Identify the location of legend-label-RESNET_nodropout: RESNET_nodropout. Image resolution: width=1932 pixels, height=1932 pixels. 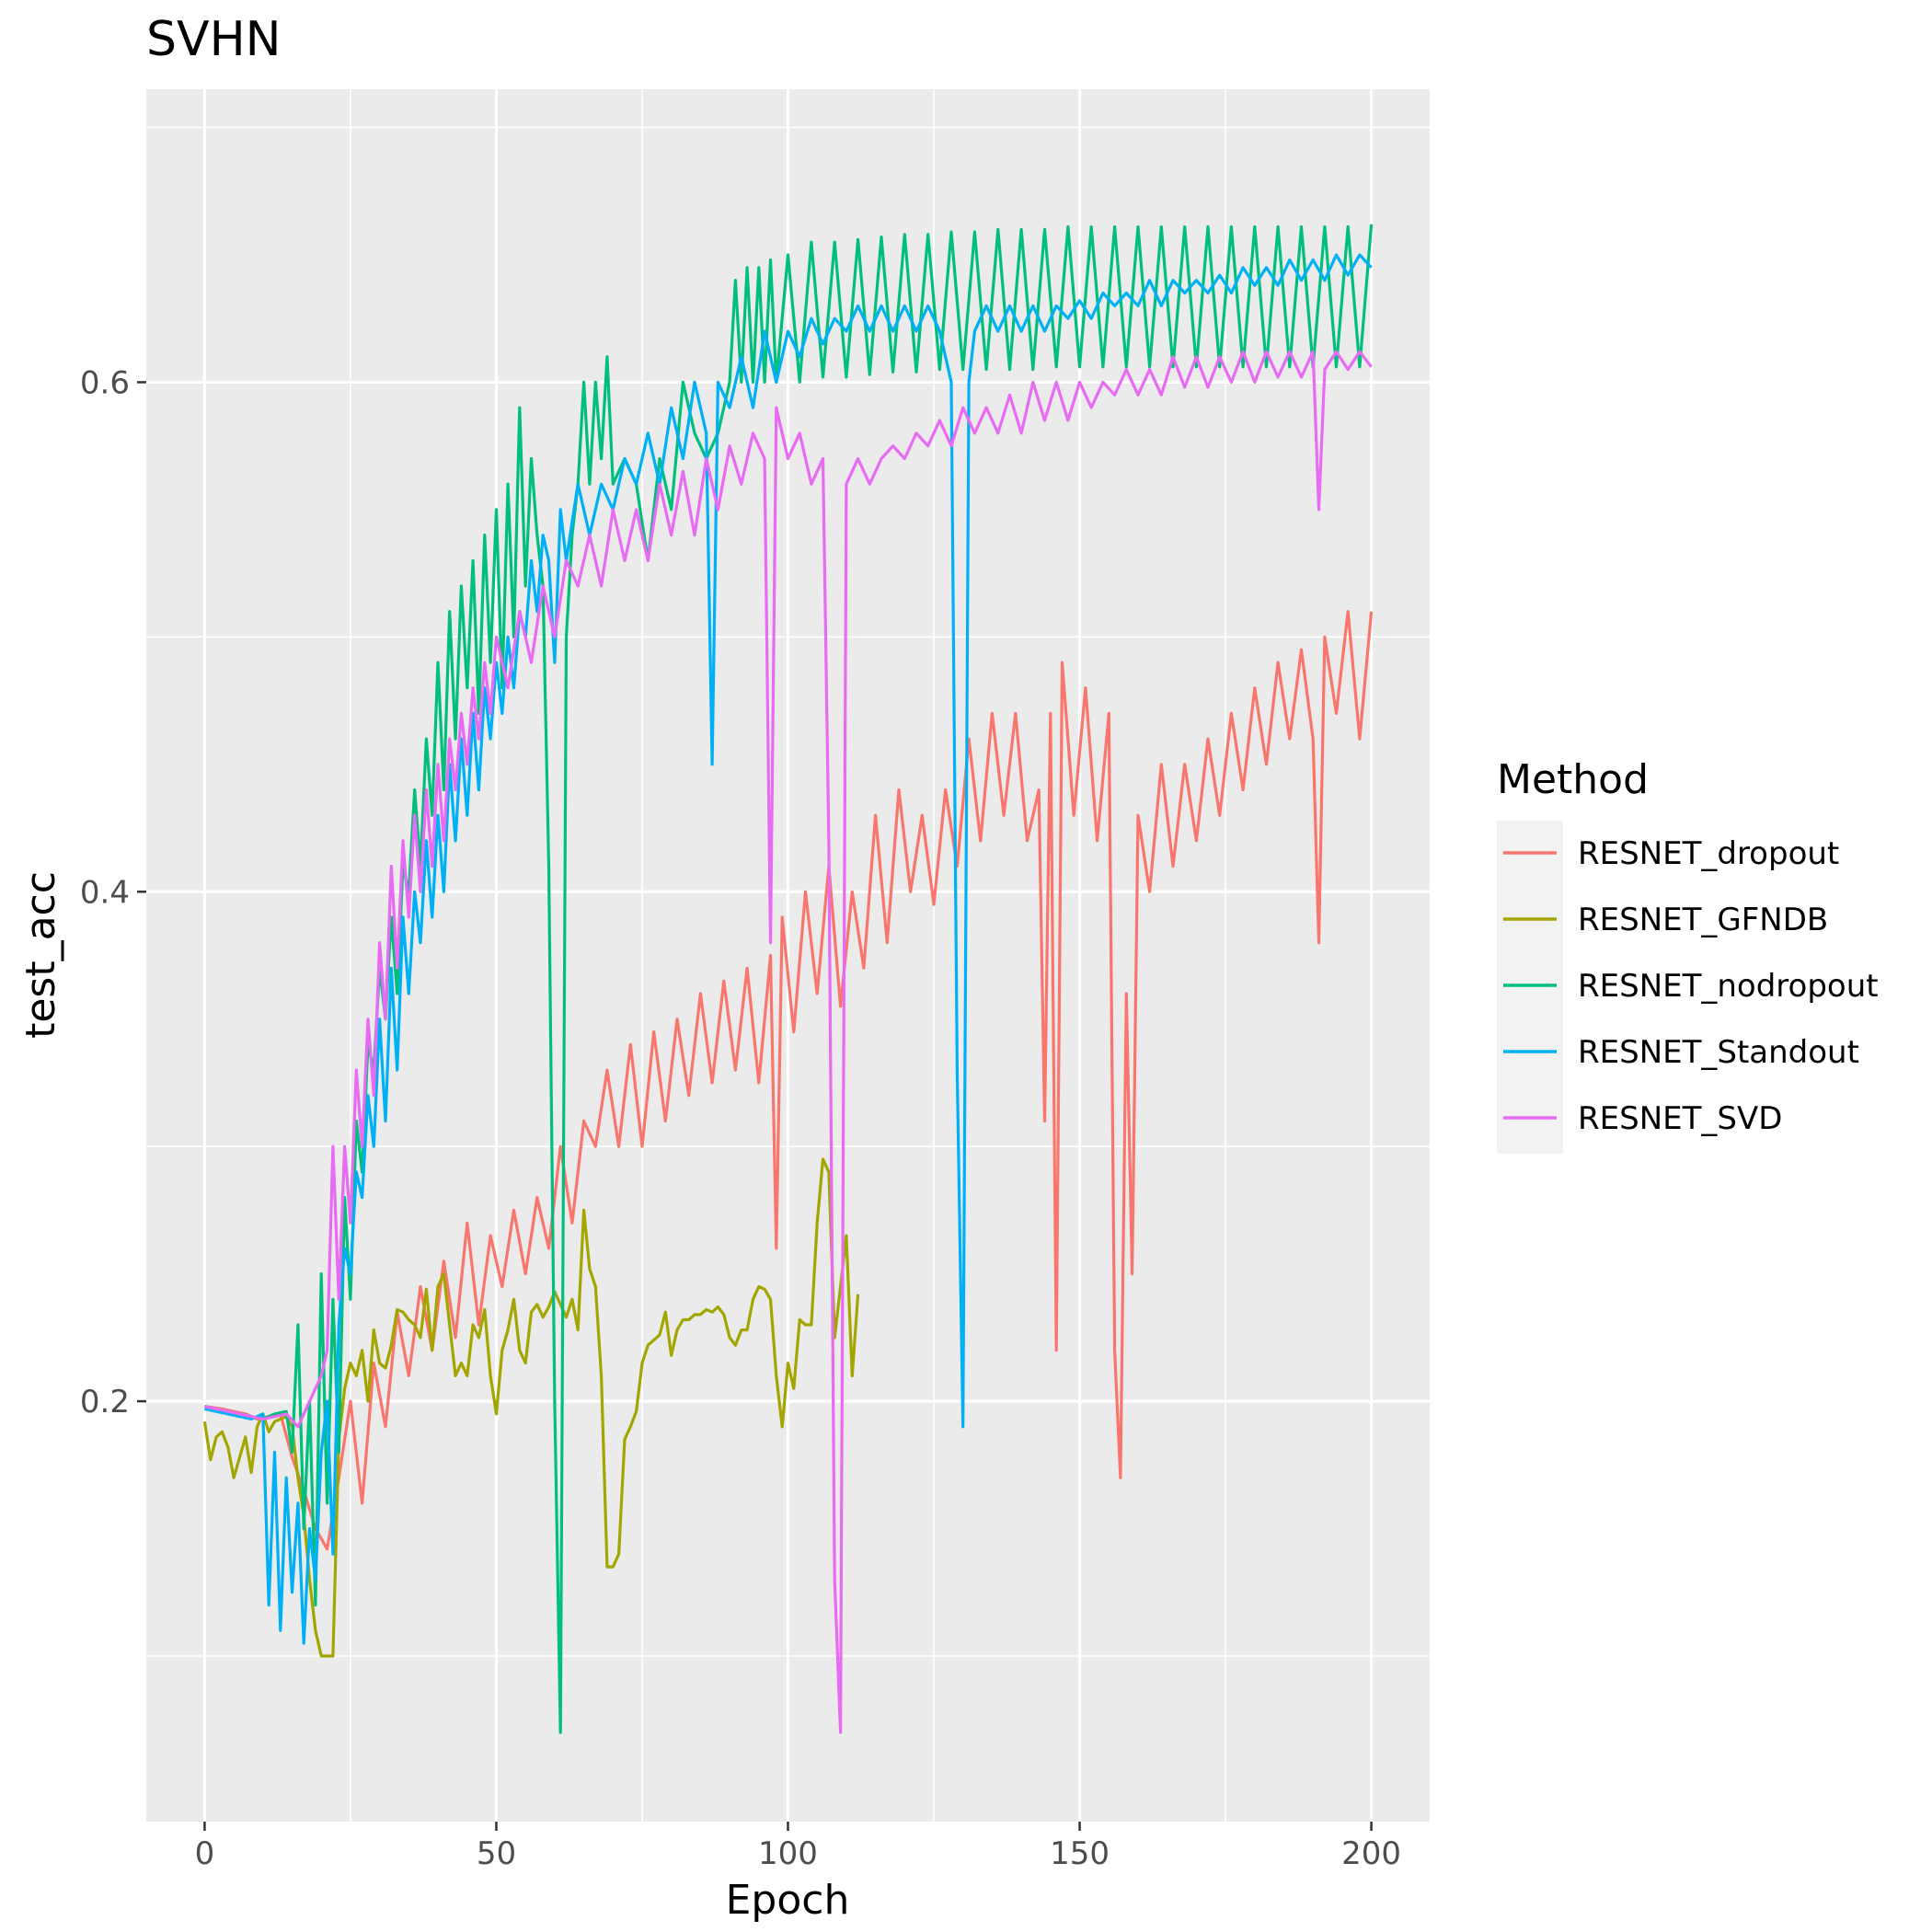
(1728, 986).